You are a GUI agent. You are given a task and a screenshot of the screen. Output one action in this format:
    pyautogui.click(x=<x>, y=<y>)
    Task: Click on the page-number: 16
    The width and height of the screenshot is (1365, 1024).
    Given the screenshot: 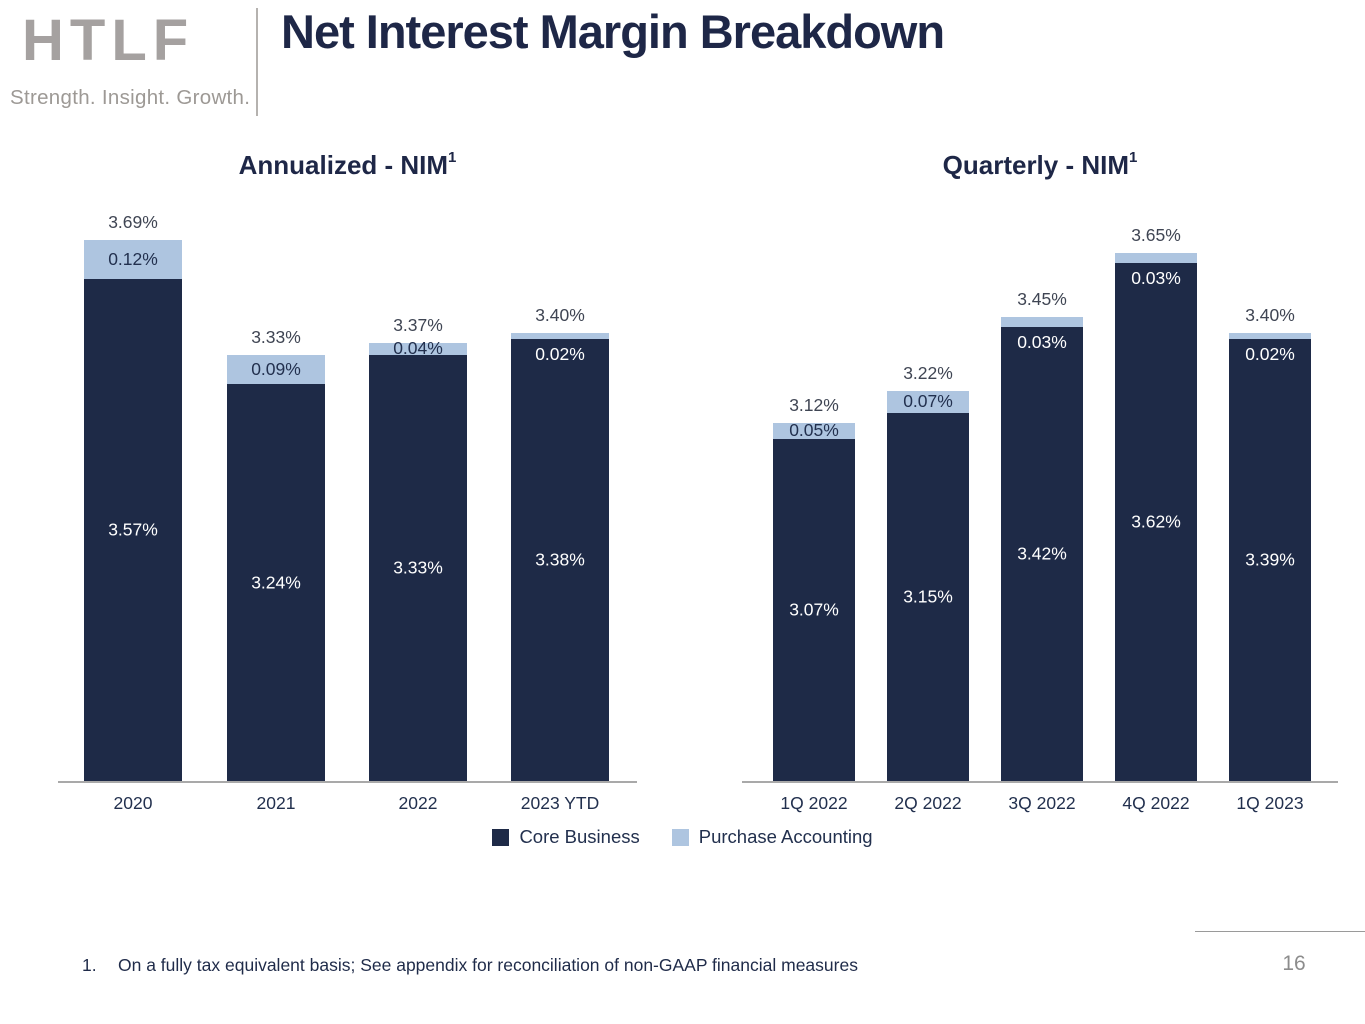 What is the action you would take?
    pyautogui.click(x=1294, y=963)
    